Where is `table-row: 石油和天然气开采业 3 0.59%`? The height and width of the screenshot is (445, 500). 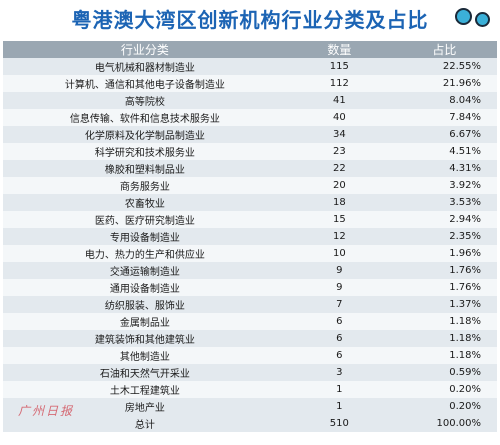 table-row: 石油和天然气开采业 3 0.59% is located at coordinates (250, 372).